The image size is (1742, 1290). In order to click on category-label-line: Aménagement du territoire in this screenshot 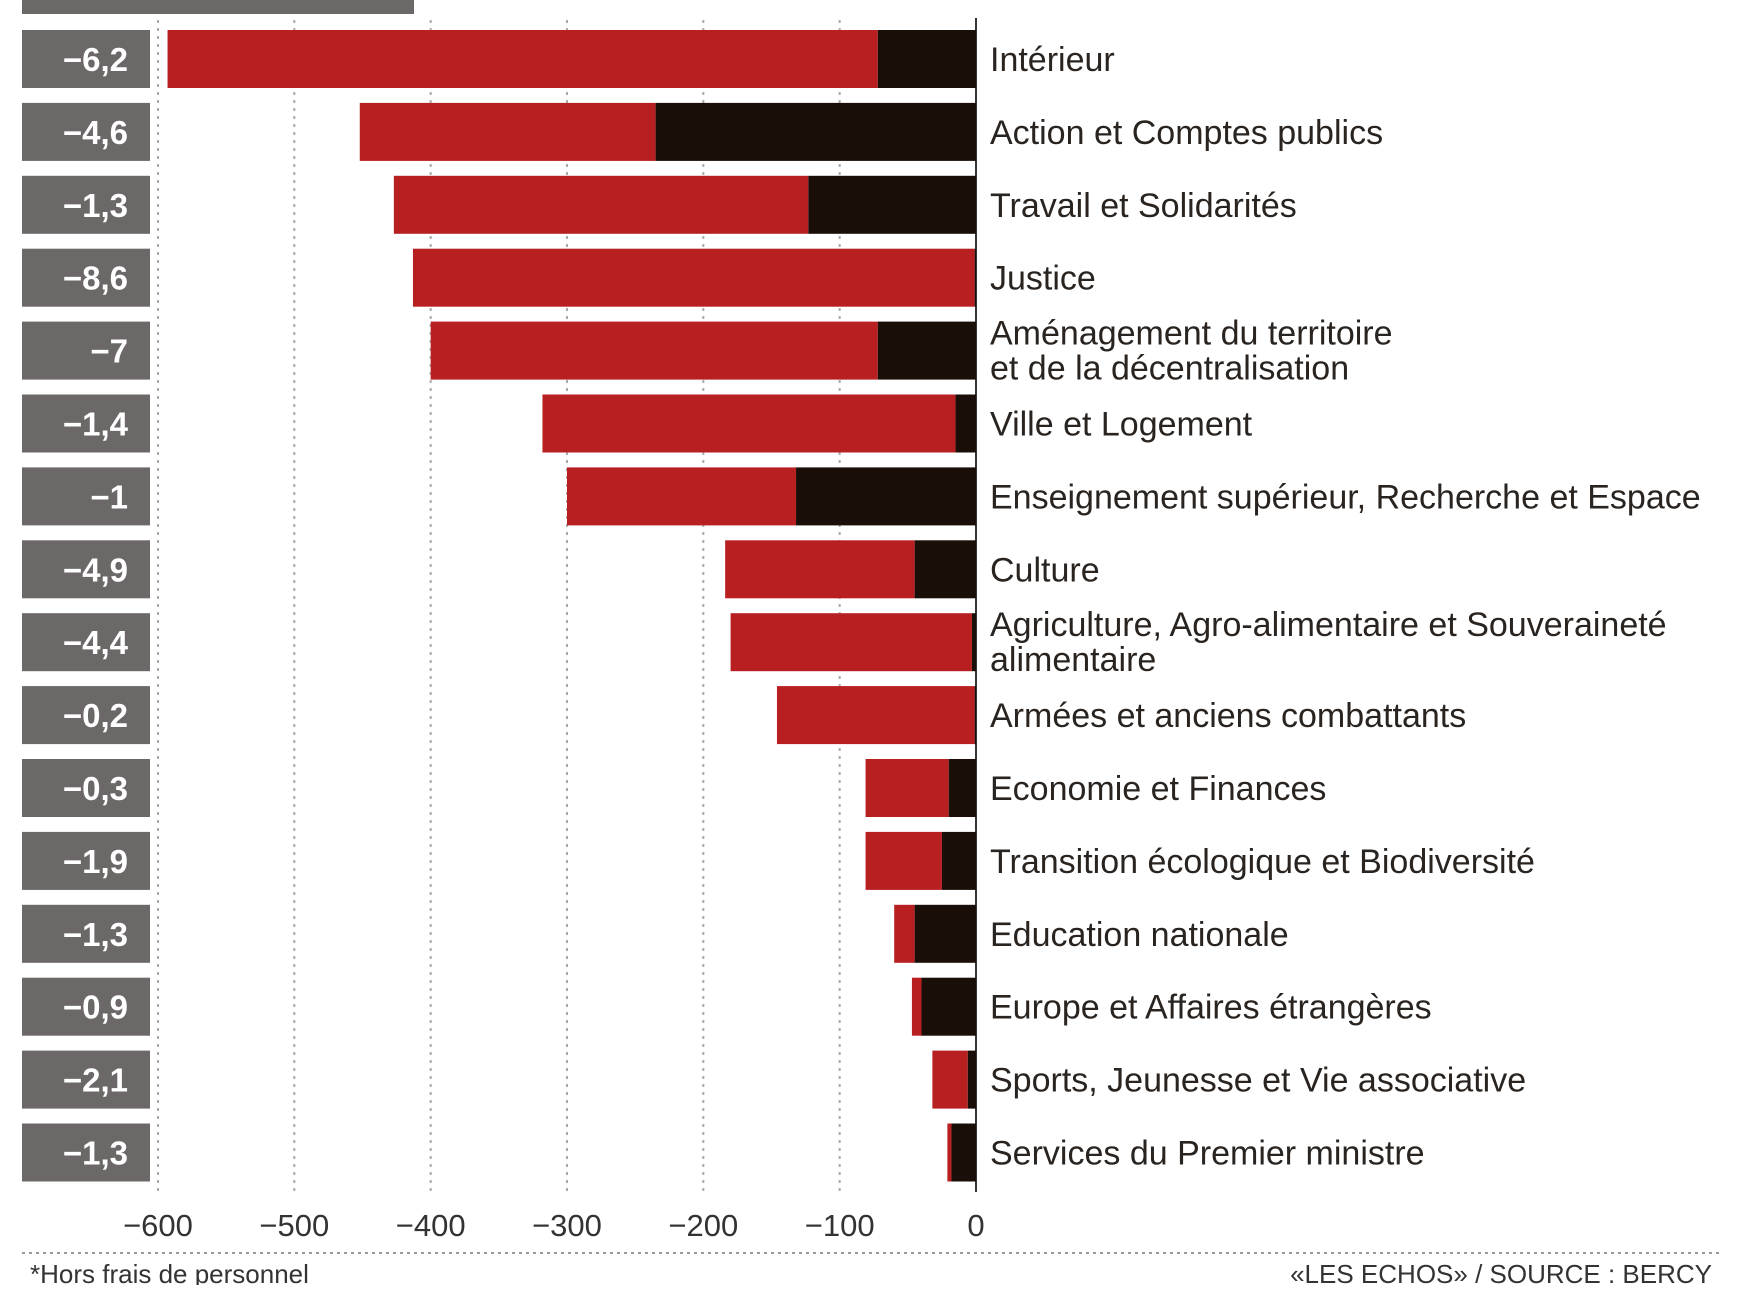, I will do `click(1191, 334)`.